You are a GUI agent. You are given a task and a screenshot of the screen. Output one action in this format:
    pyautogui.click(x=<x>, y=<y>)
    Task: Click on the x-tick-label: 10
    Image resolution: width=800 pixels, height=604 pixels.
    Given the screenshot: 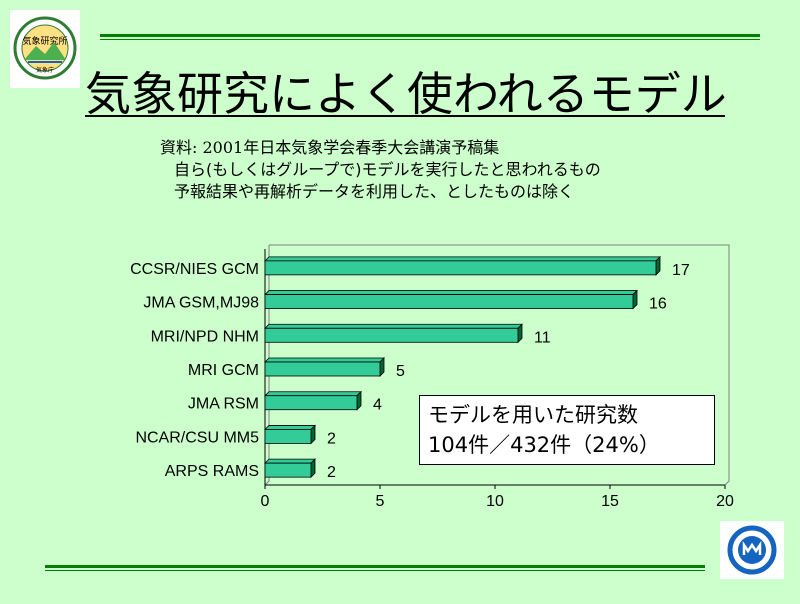 What is the action you would take?
    pyautogui.click(x=495, y=501)
    